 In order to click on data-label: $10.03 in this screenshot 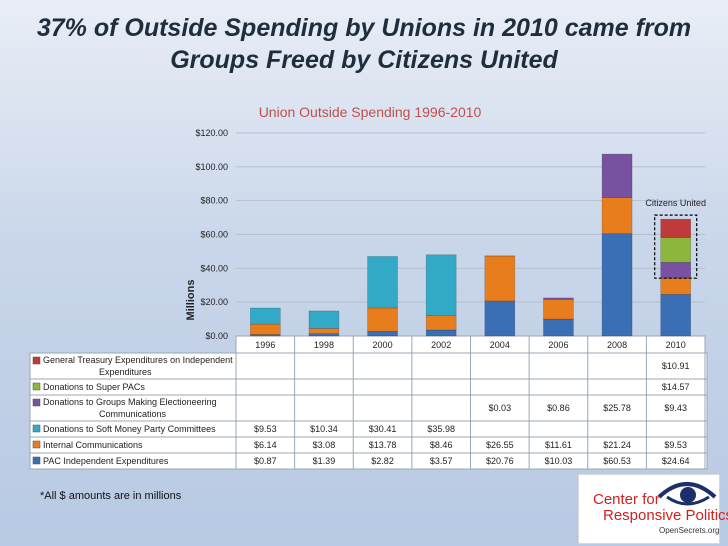, I will do `click(559, 461)`.